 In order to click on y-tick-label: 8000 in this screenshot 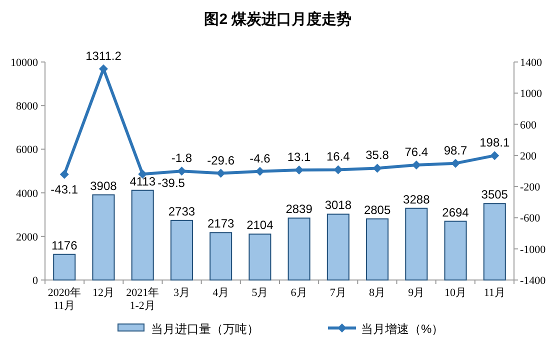, I will do `click(27, 106)`.